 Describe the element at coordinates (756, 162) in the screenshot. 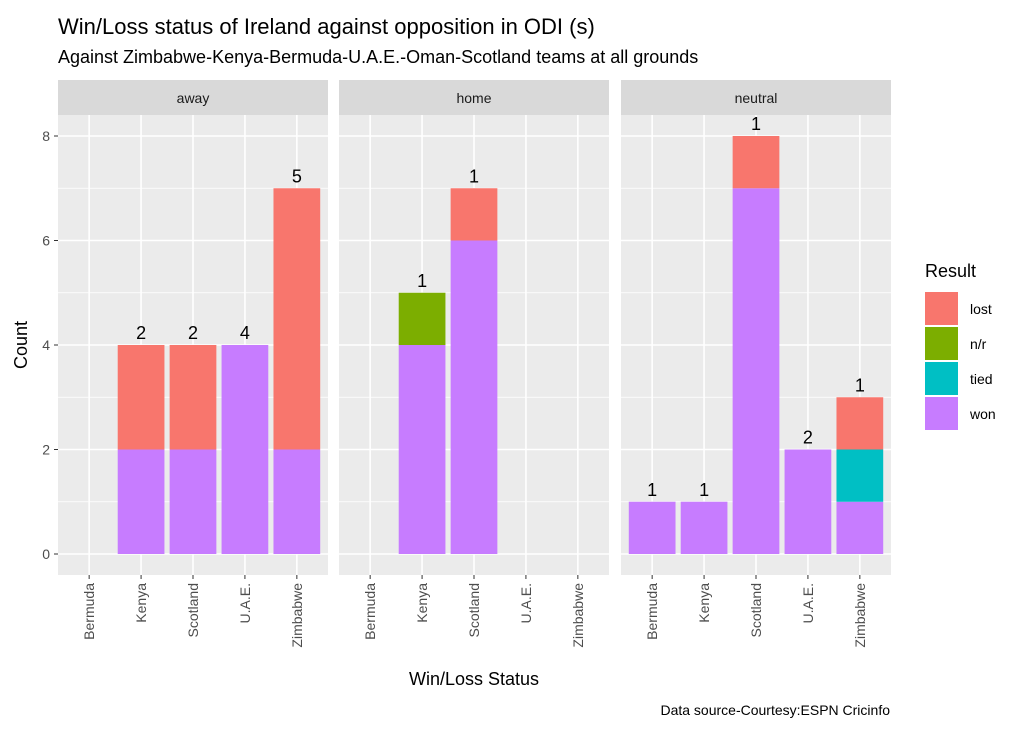

I see `bar-neutral-Scotland-lost` at that location.